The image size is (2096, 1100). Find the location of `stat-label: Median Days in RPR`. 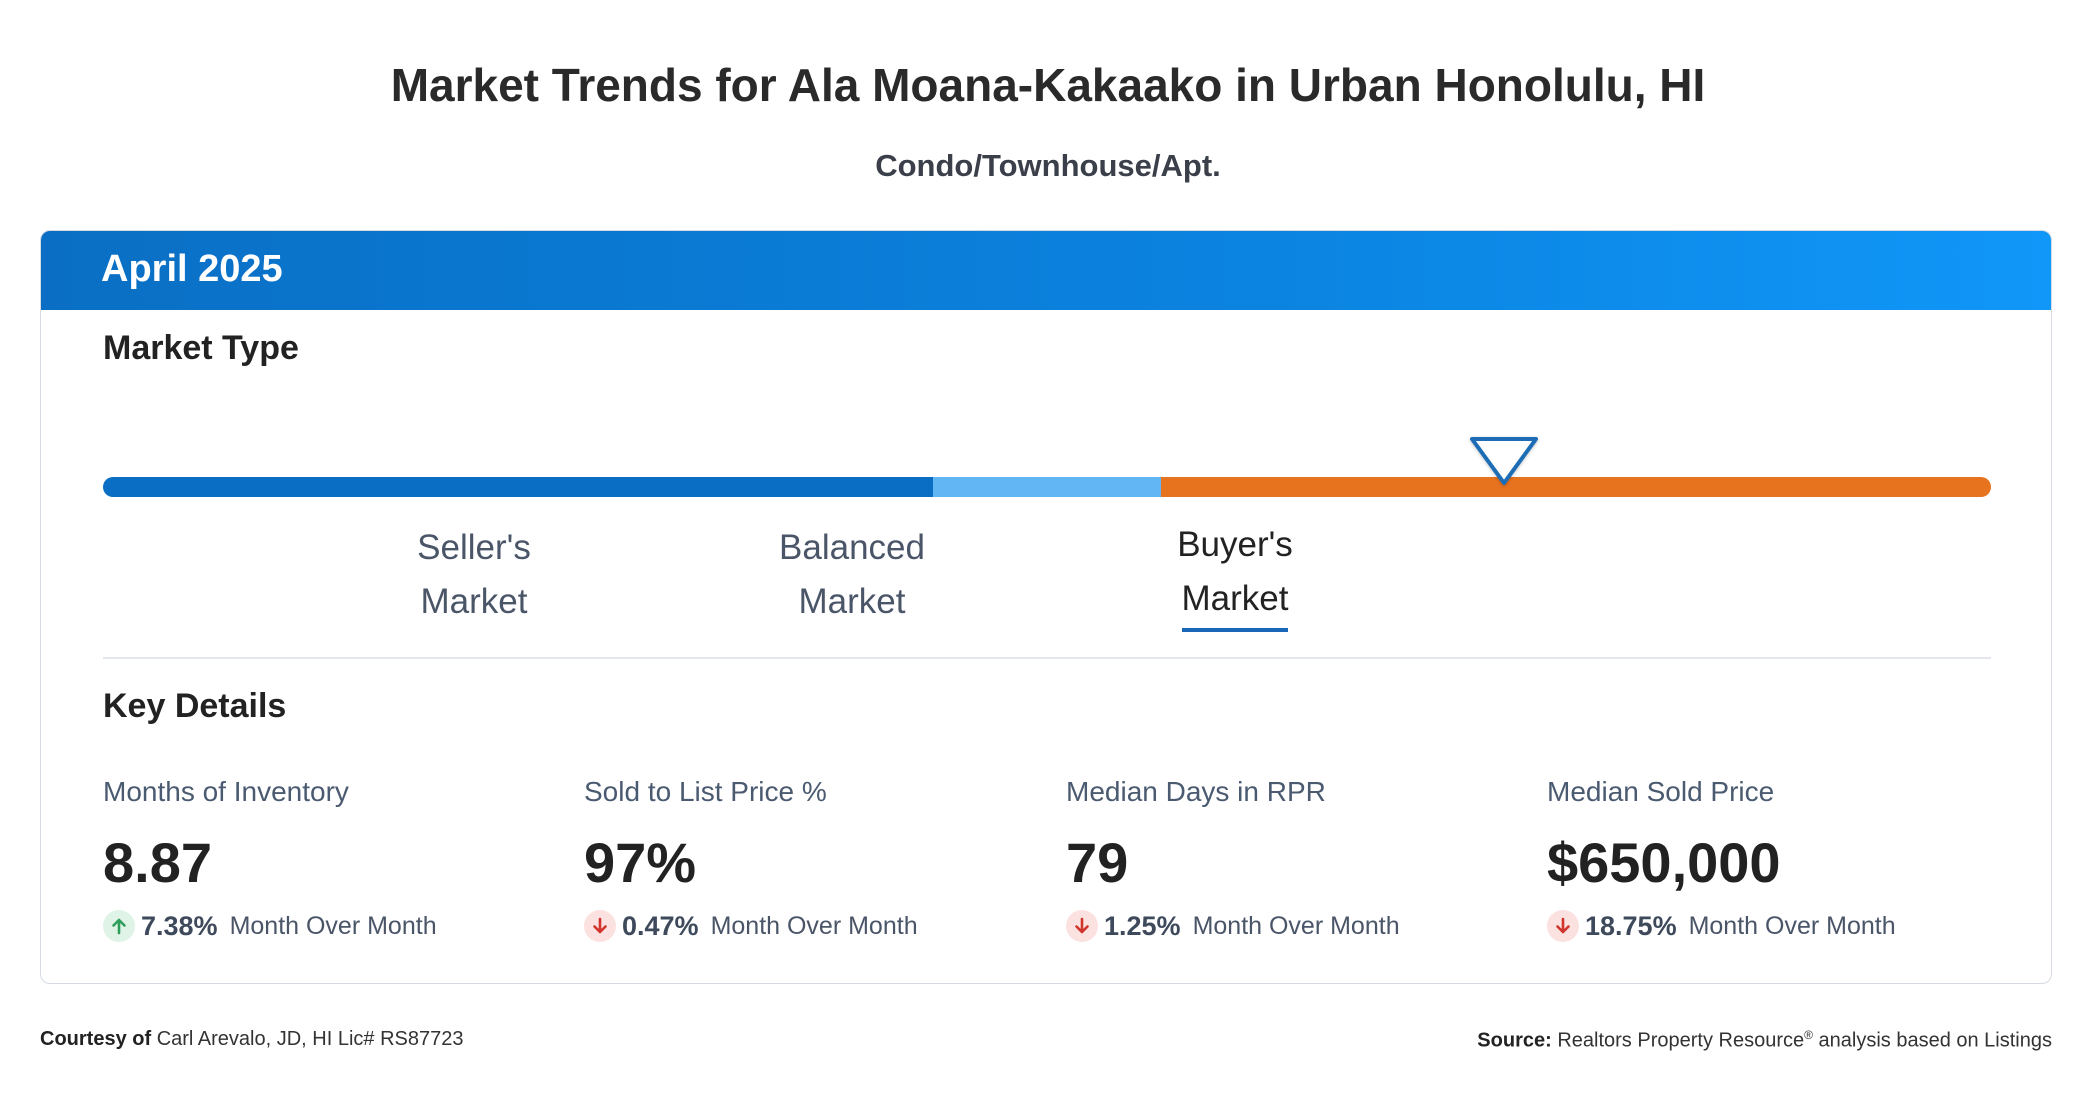

stat-label: Median Days in RPR is located at coordinates (1196, 791).